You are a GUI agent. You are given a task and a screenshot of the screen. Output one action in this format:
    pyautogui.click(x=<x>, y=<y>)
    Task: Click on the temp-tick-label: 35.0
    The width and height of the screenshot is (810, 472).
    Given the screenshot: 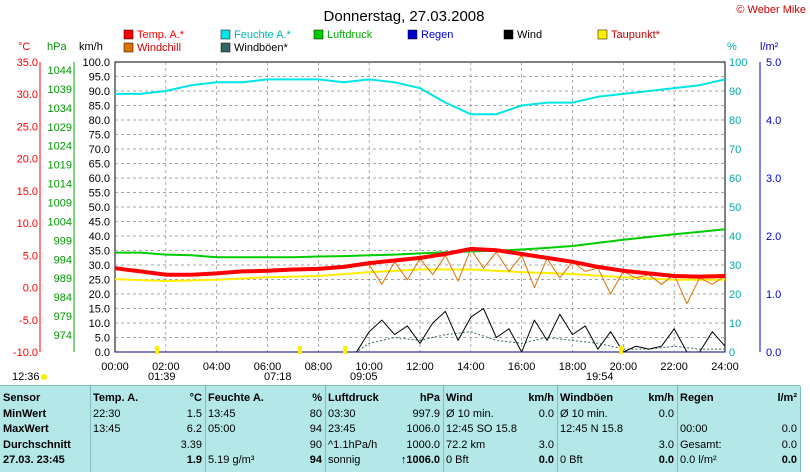 What is the action you would take?
    pyautogui.click(x=27, y=63)
    